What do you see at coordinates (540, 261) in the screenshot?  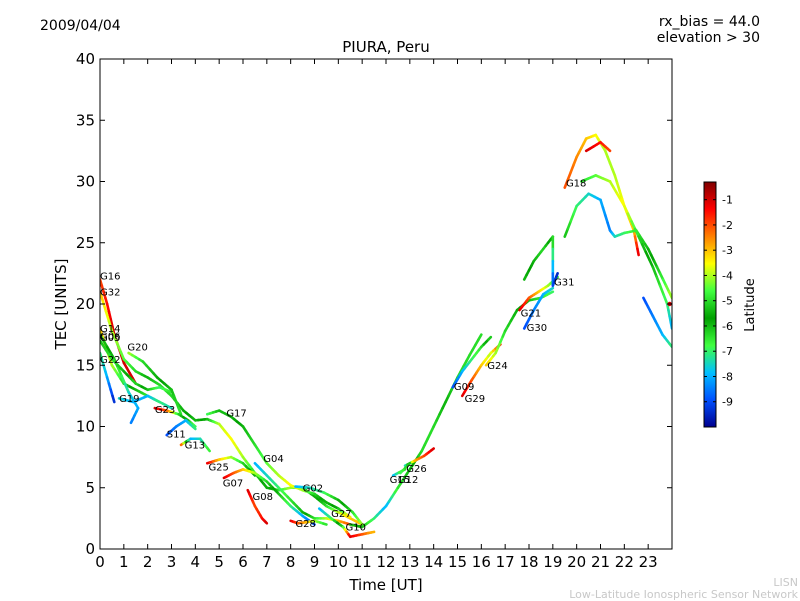 I see `series-g31` at bounding box center [540, 261].